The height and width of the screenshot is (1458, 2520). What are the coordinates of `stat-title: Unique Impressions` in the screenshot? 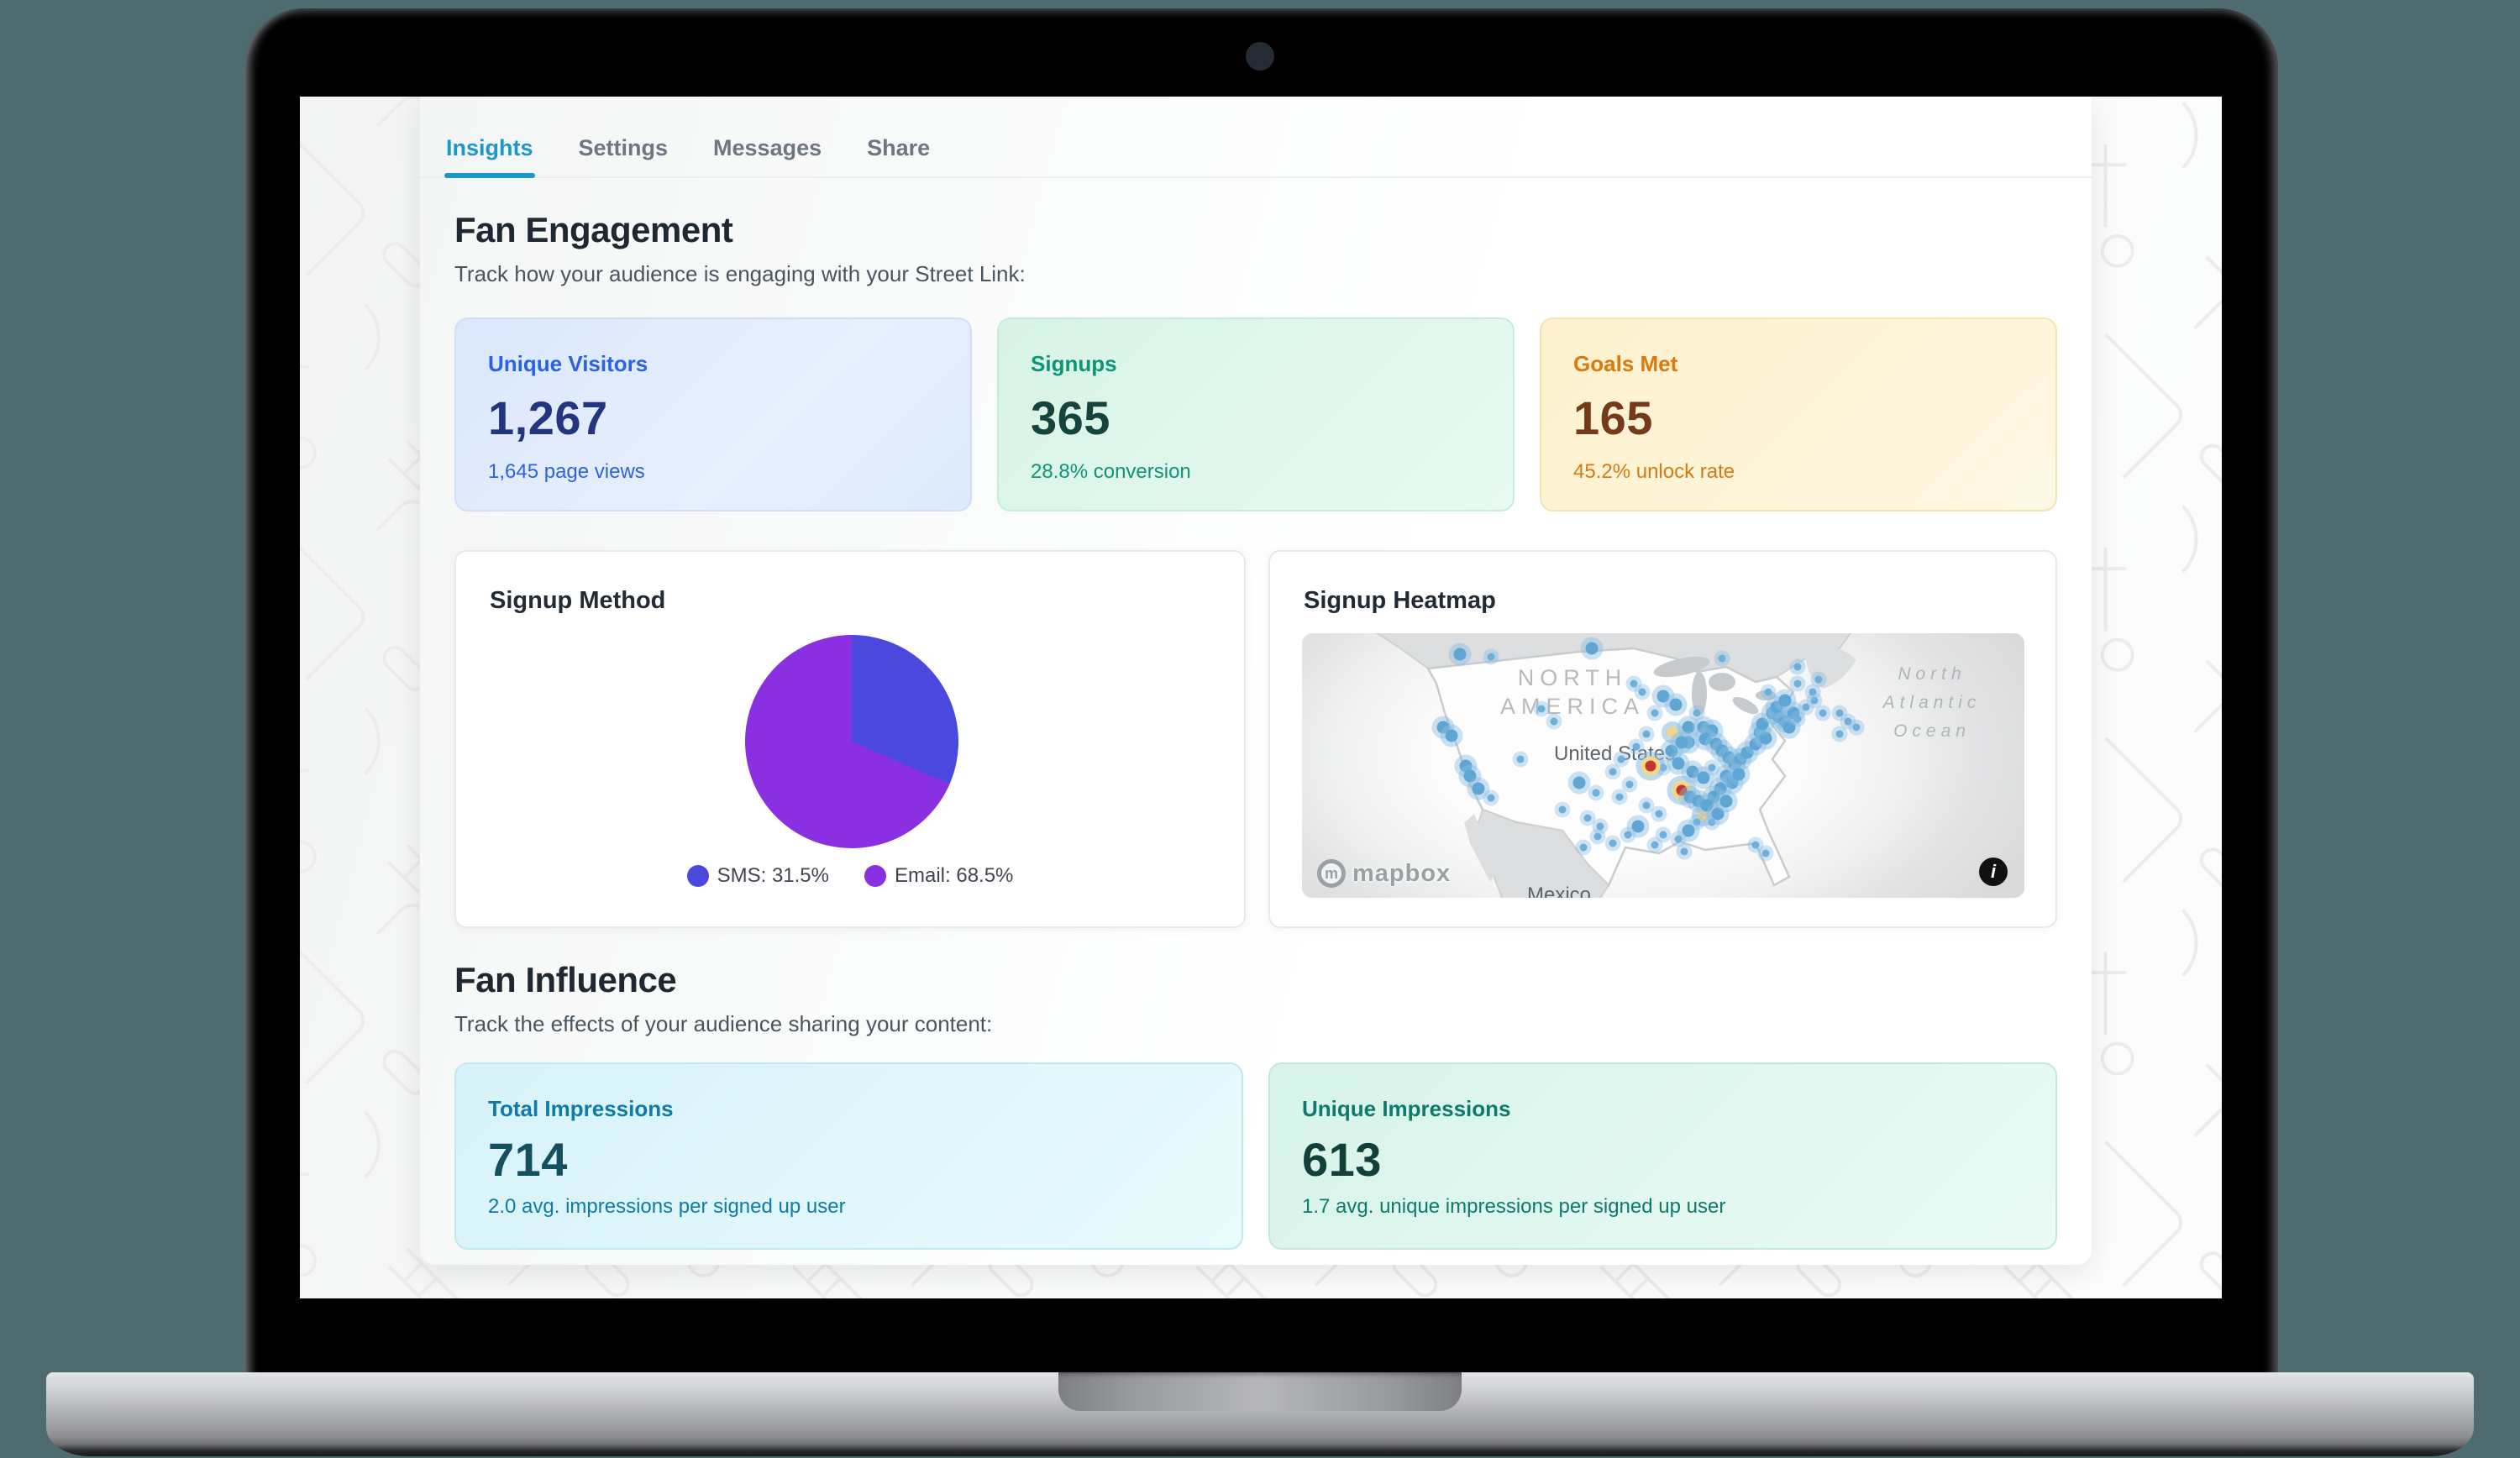 It's located at (1406, 1108).